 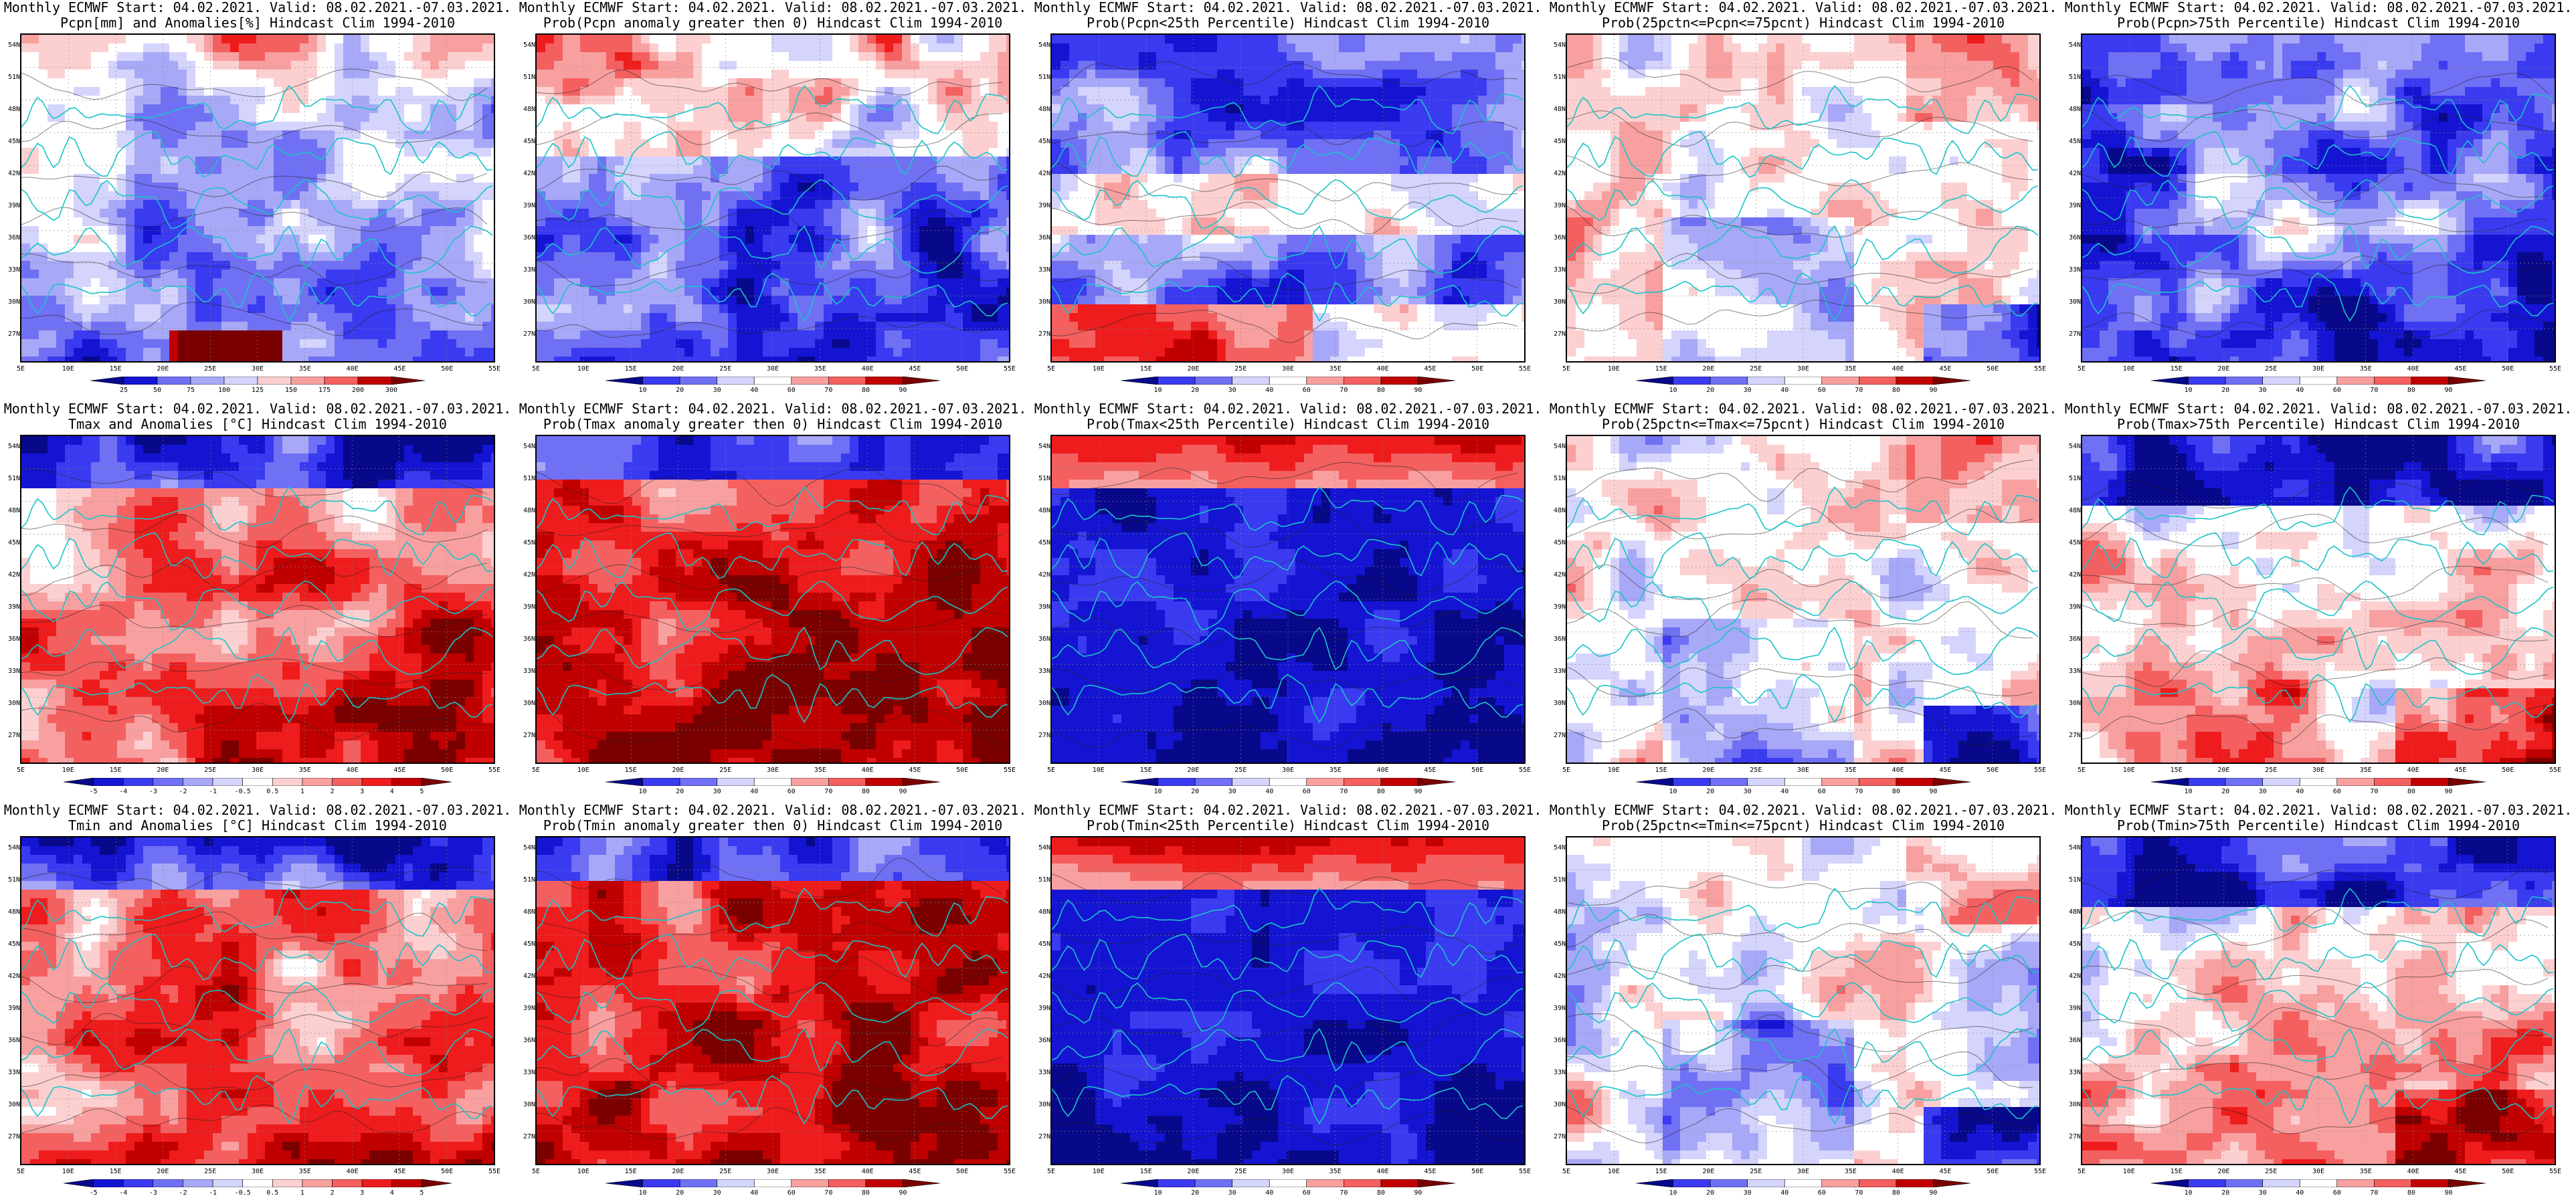 What do you see at coordinates (1557, 607) in the screenshot?
I see `latitude-tick: 39N` at bounding box center [1557, 607].